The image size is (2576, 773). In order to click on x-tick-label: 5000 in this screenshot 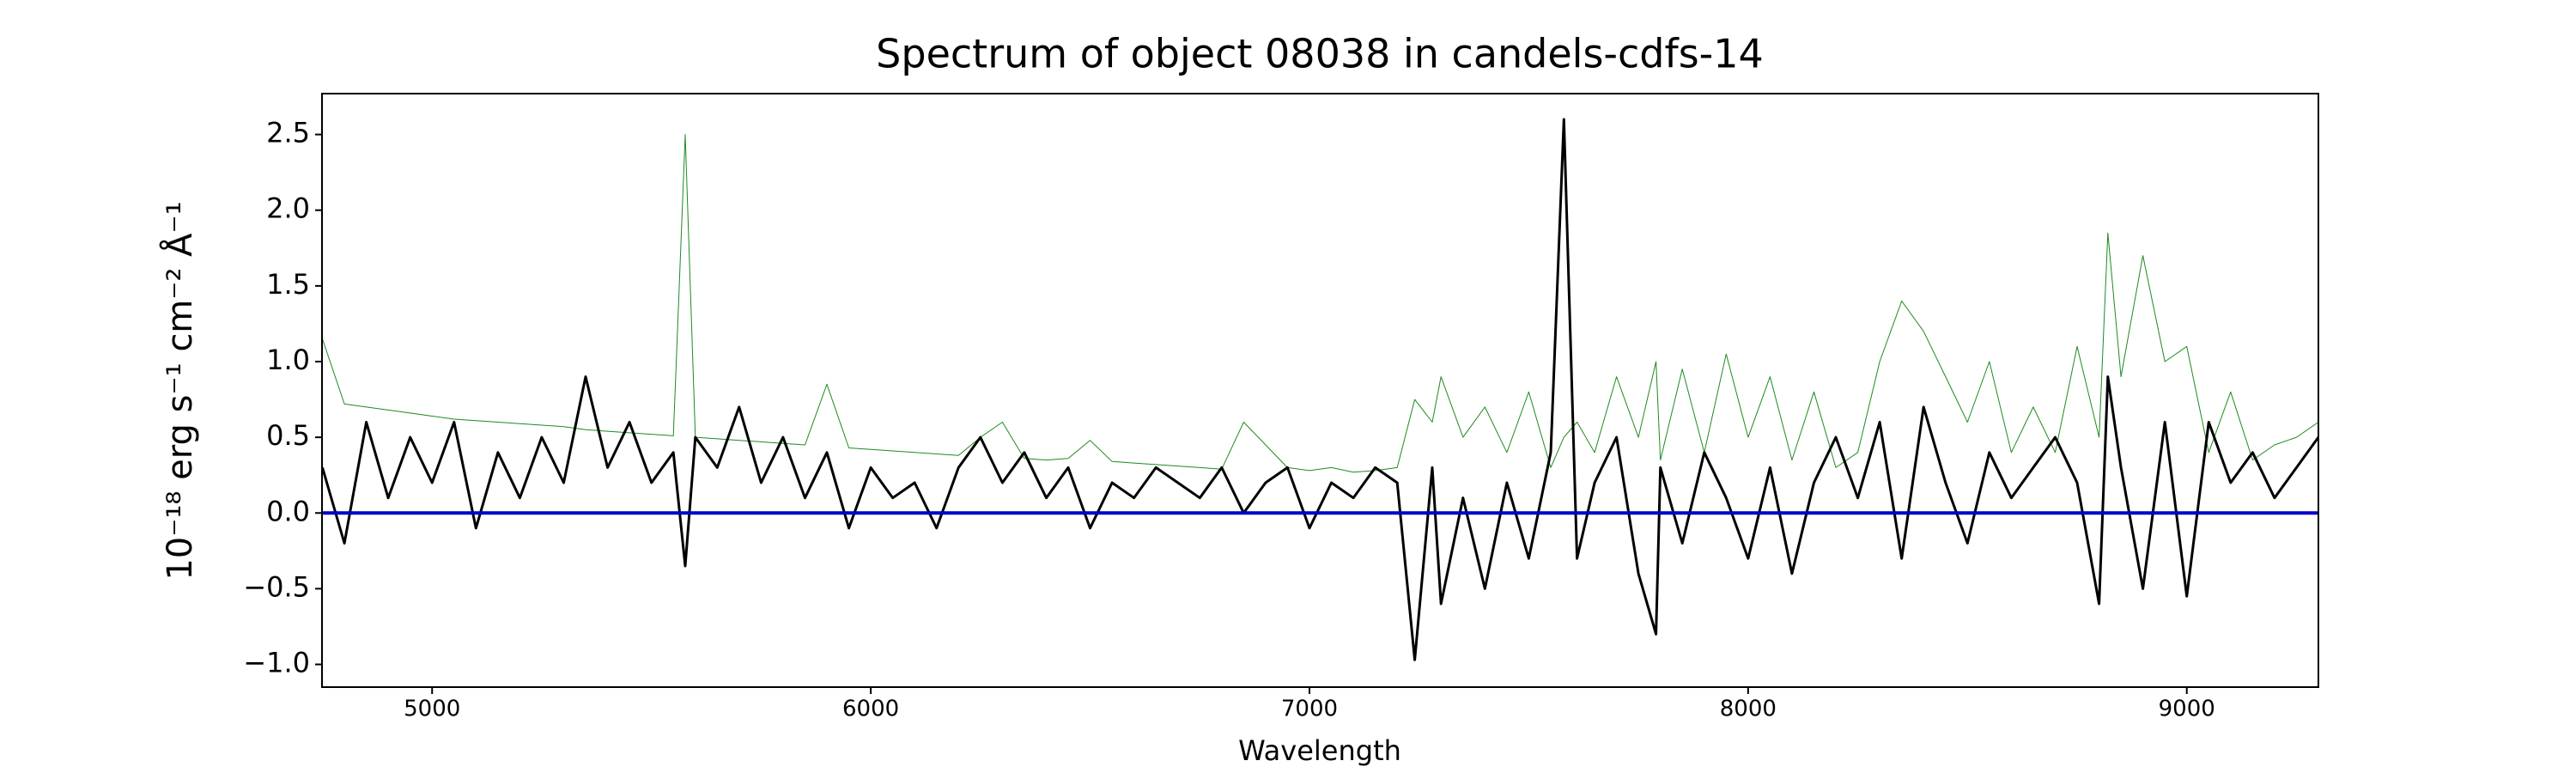, I will do `click(432, 709)`.